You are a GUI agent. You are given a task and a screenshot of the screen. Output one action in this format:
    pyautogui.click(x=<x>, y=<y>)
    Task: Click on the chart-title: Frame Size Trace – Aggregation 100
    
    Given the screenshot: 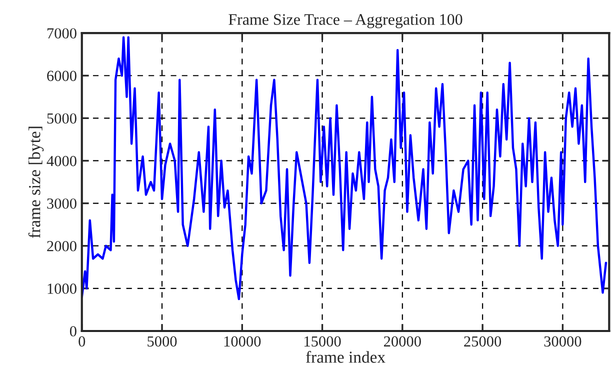 What is the action you would take?
    pyautogui.click(x=345, y=21)
    